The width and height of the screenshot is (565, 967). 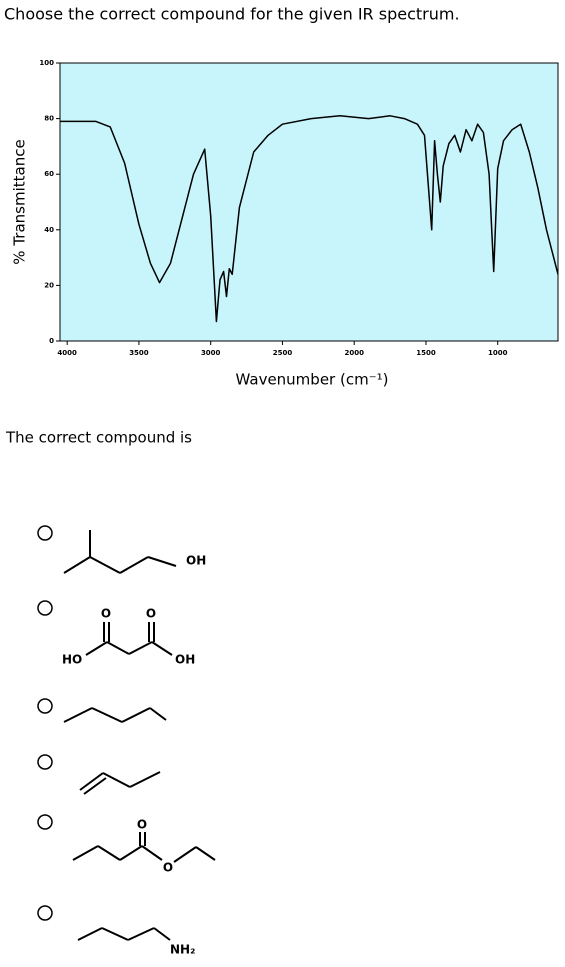 I want to click on y-tick-label: 0, so click(x=51, y=341).